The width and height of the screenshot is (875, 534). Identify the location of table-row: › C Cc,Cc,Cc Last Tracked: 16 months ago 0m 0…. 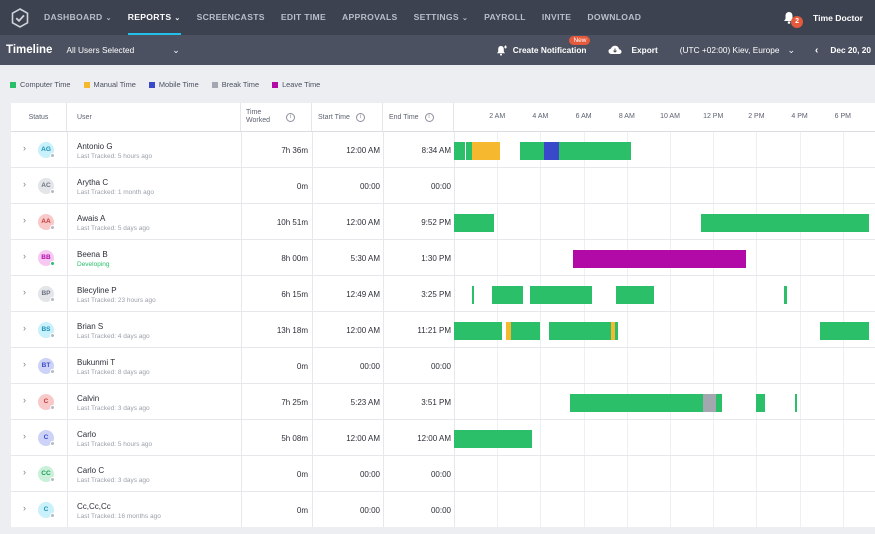
(443, 509).